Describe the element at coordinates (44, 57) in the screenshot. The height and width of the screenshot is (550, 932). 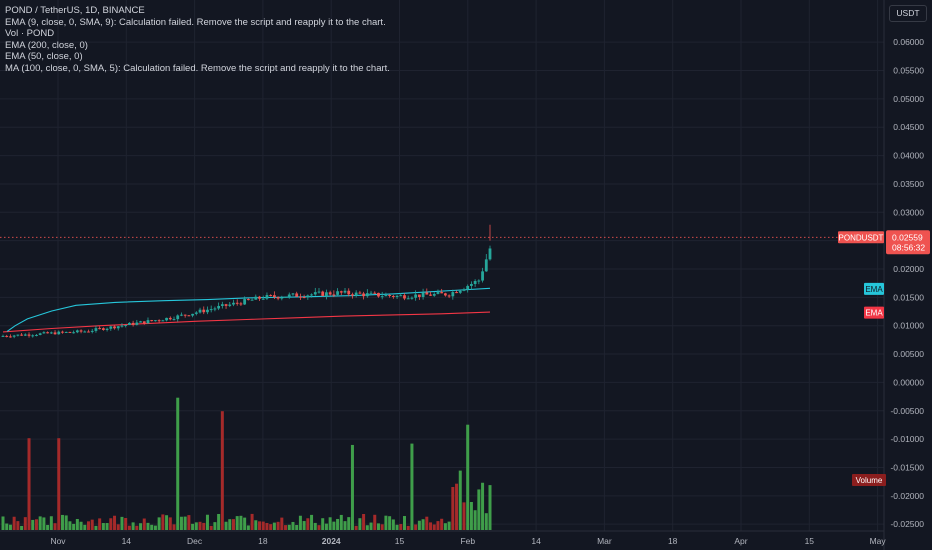
I see `legend-line-ema50: EMA (50, close, 0)` at that location.